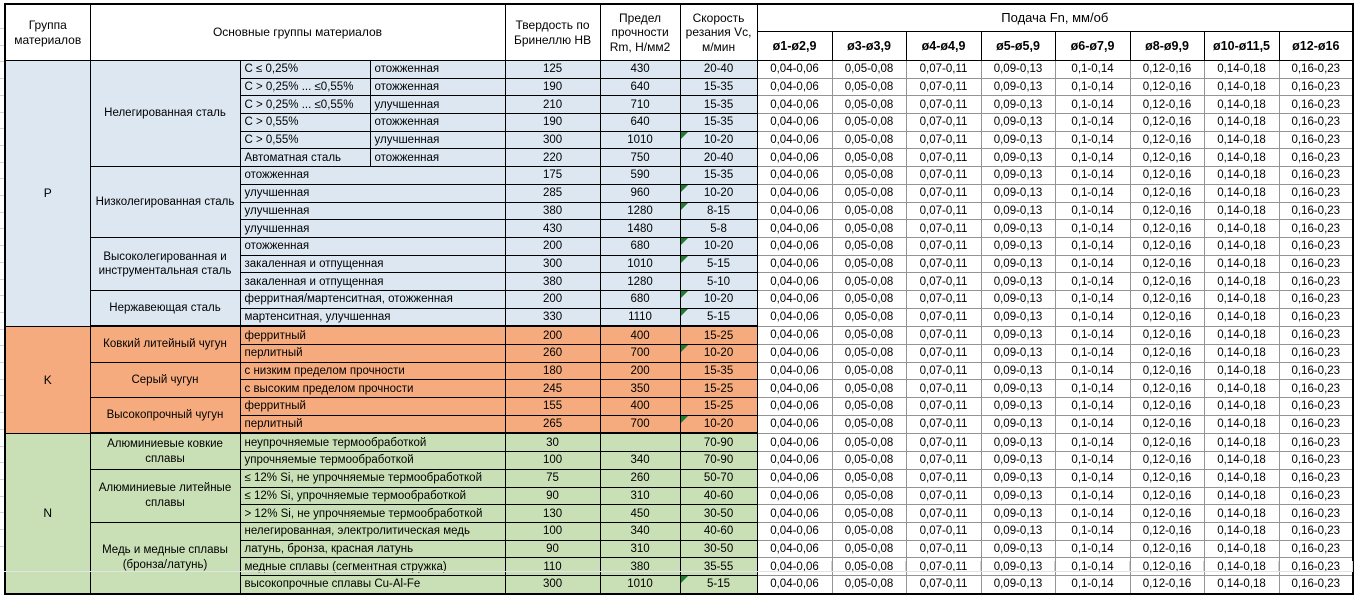  What do you see at coordinates (718, 281) in the screenshot?
I see `cell-cutting-speed-vc: 5-10` at bounding box center [718, 281].